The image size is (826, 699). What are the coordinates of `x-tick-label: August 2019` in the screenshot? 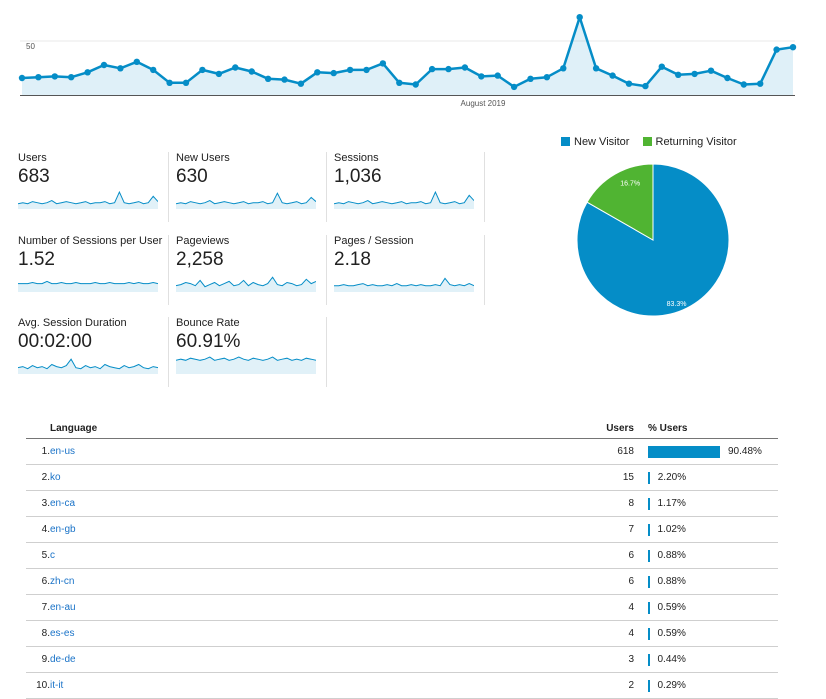 It's located at (483, 103).